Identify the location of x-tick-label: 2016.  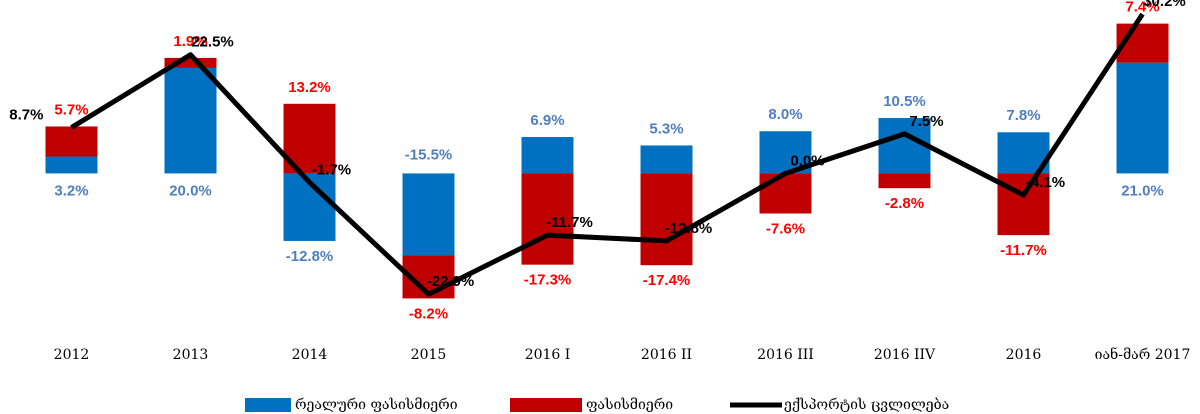
(1024, 355).